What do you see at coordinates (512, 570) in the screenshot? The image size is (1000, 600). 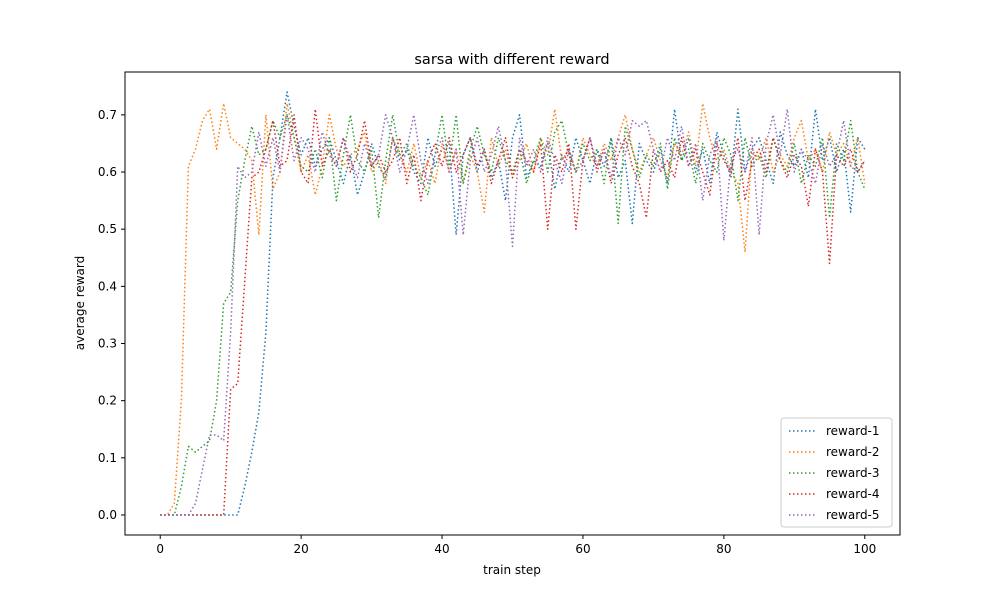 I see `x-axis-label: train step` at bounding box center [512, 570].